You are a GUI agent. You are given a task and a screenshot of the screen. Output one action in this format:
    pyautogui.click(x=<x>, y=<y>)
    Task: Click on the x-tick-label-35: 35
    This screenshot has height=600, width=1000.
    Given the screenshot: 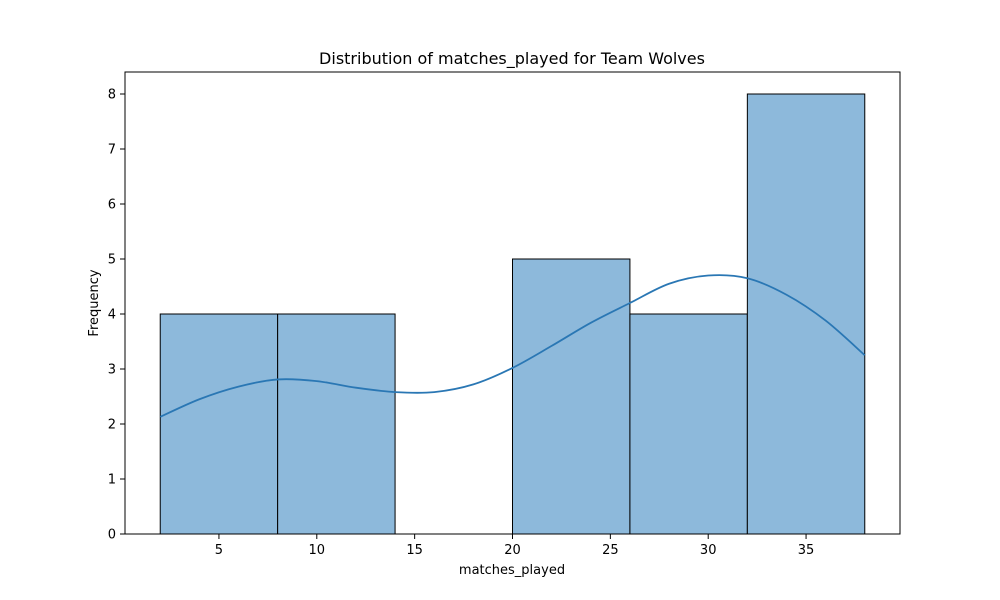 What is the action you would take?
    pyautogui.click(x=806, y=550)
    